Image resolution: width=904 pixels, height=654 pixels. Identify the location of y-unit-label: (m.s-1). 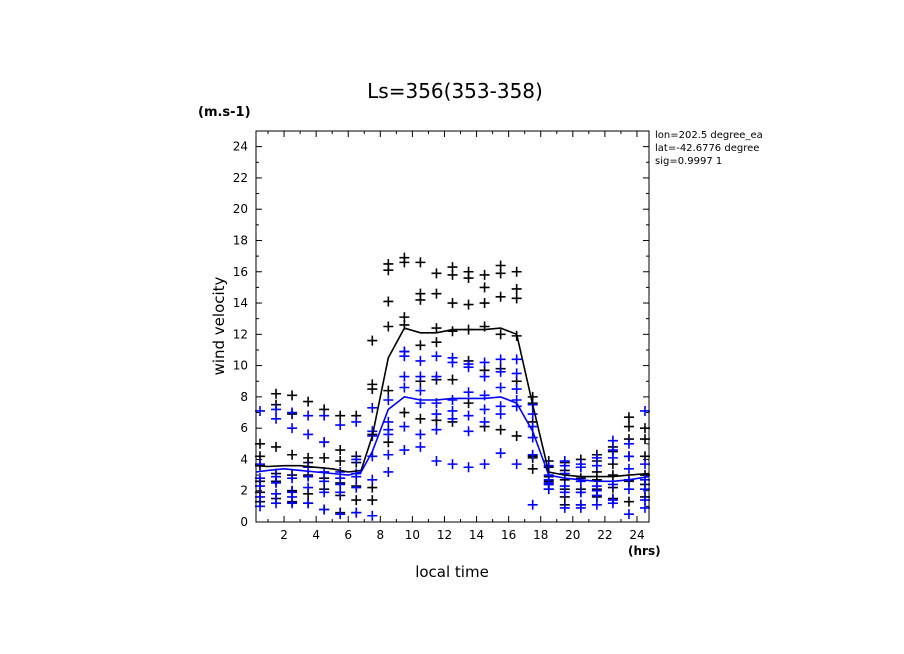
(224, 112).